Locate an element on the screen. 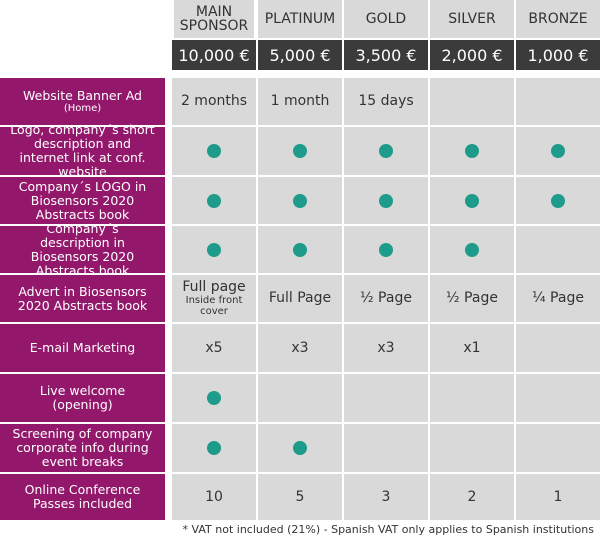 This screenshot has height=539, width=600. cell-value: Full page is located at coordinates (214, 287).